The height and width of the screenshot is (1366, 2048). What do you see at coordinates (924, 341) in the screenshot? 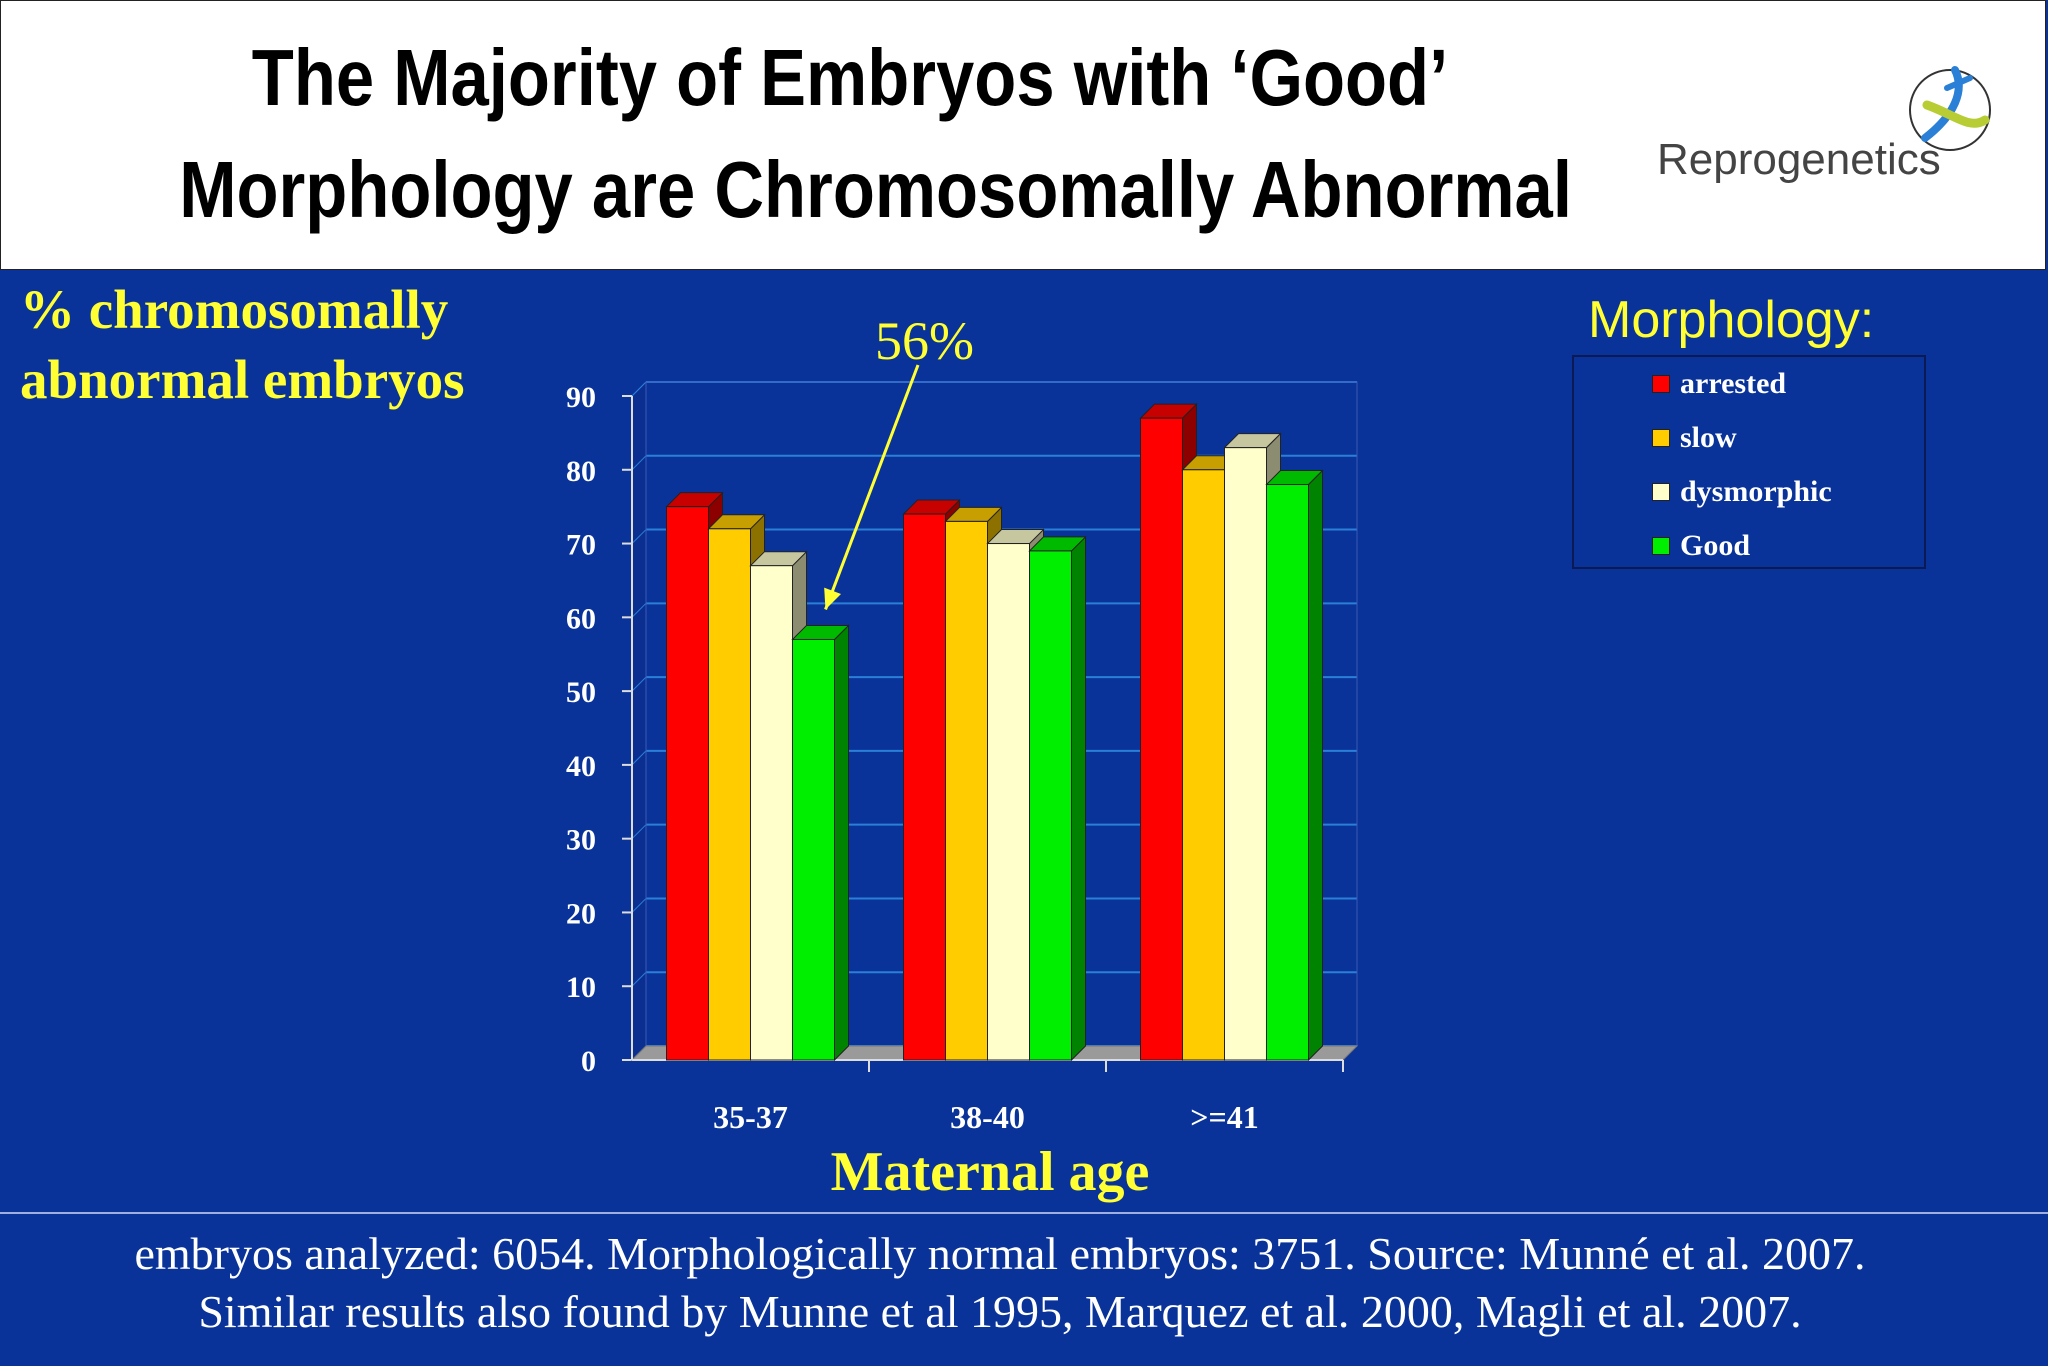
I see `annotation-label: 56%` at bounding box center [924, 341].